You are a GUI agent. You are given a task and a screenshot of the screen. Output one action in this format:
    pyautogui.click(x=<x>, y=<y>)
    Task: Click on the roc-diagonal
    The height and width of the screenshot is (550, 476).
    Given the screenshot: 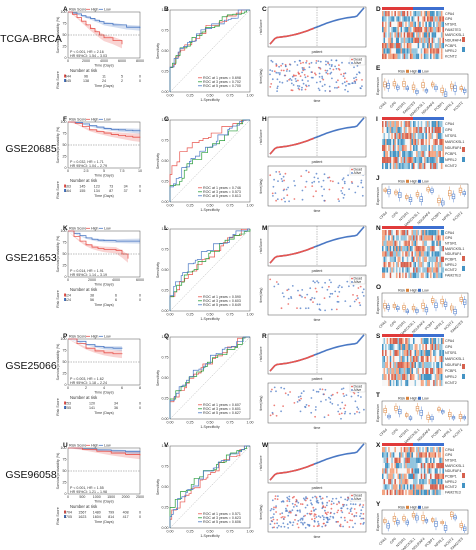 What is the action you would take?
    pyautogui.click(x=210, y=270)
    